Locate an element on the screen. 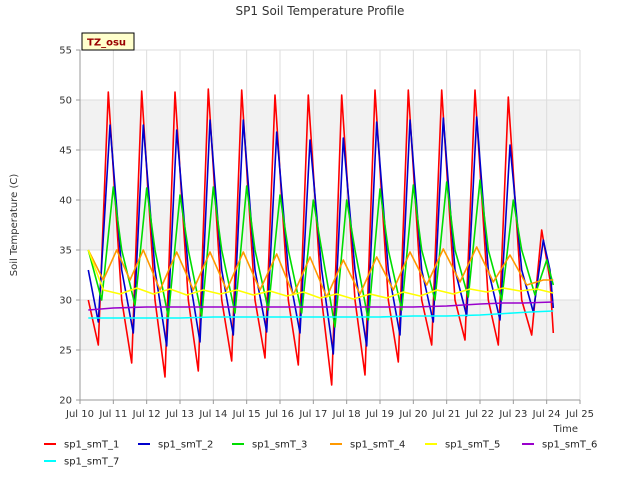 This screenshot has height=480, width=640. x-tick-label: Jul 20 is located at coordinates (412, 414).